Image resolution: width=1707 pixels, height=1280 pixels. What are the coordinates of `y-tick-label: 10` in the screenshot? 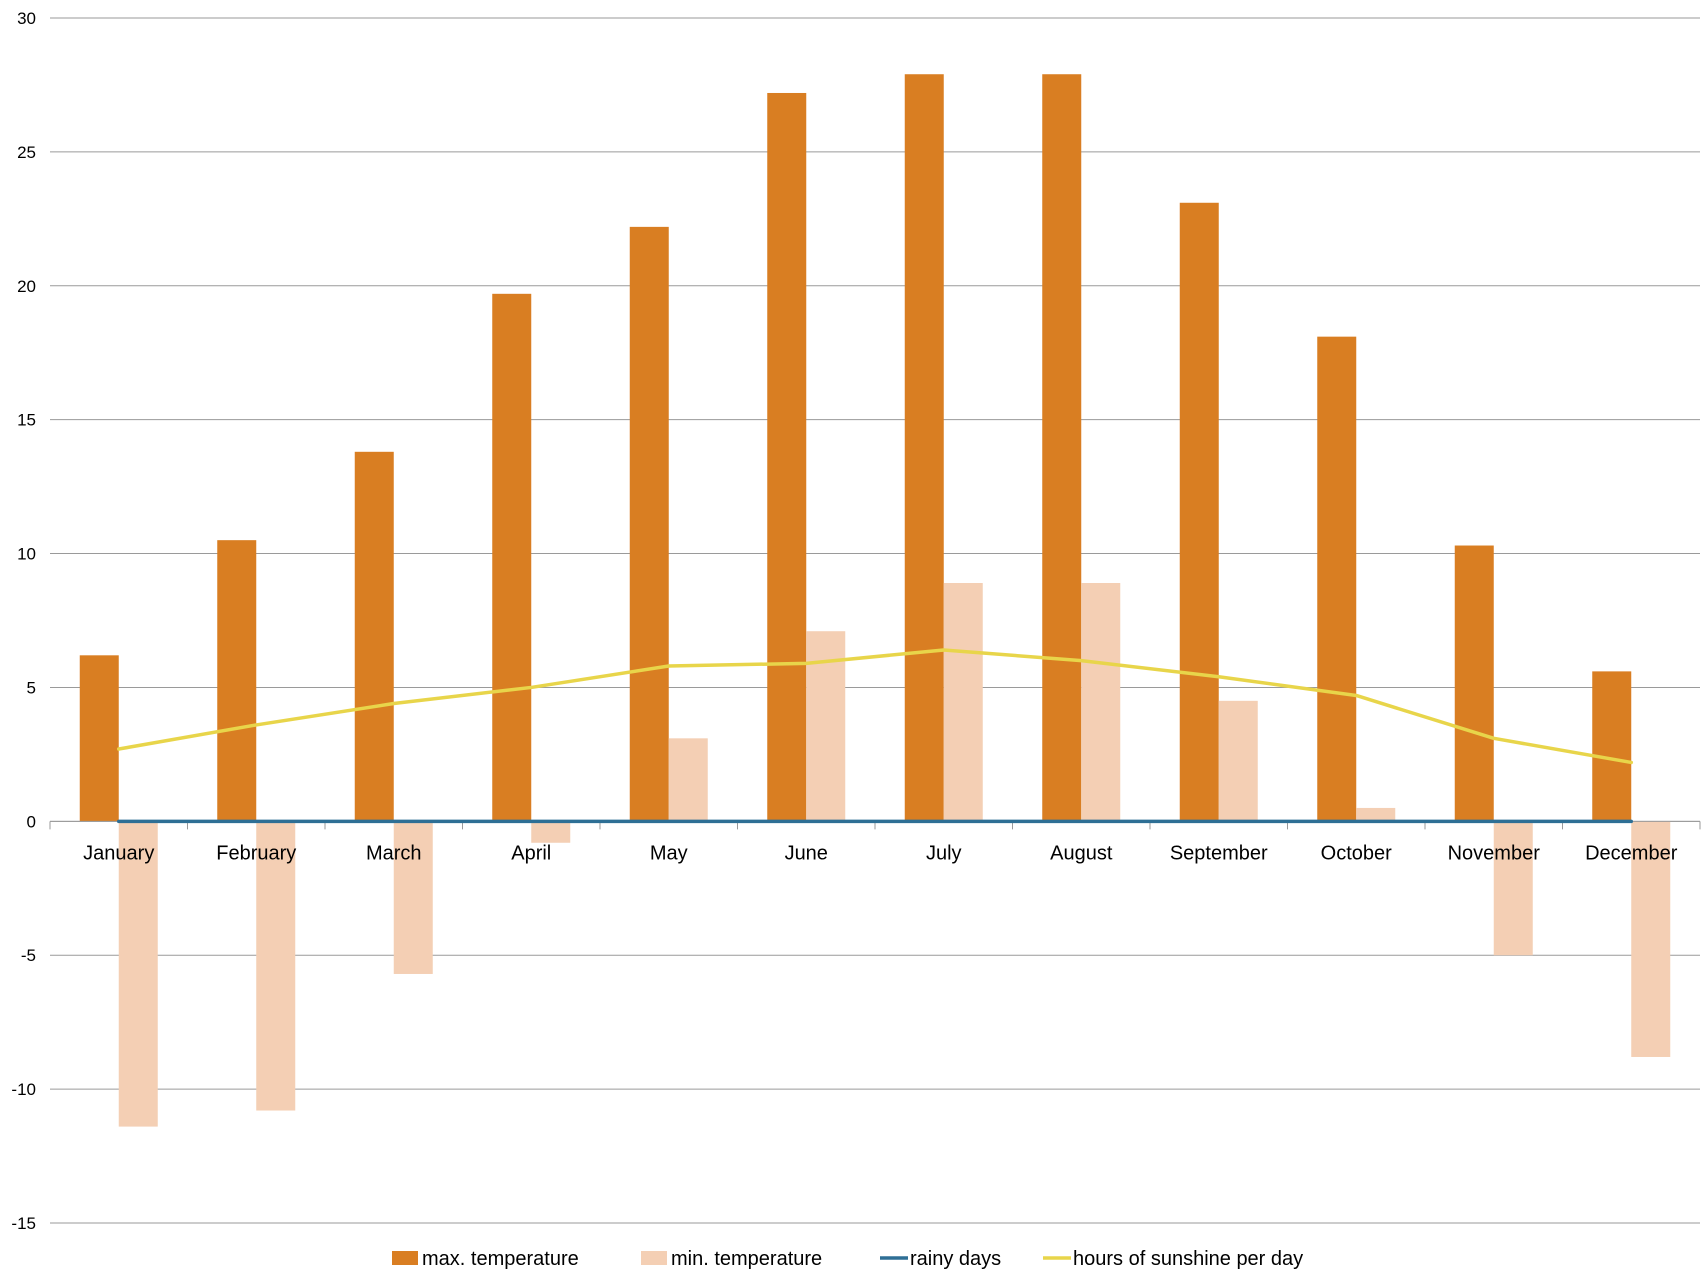 It's located at (26, 554).